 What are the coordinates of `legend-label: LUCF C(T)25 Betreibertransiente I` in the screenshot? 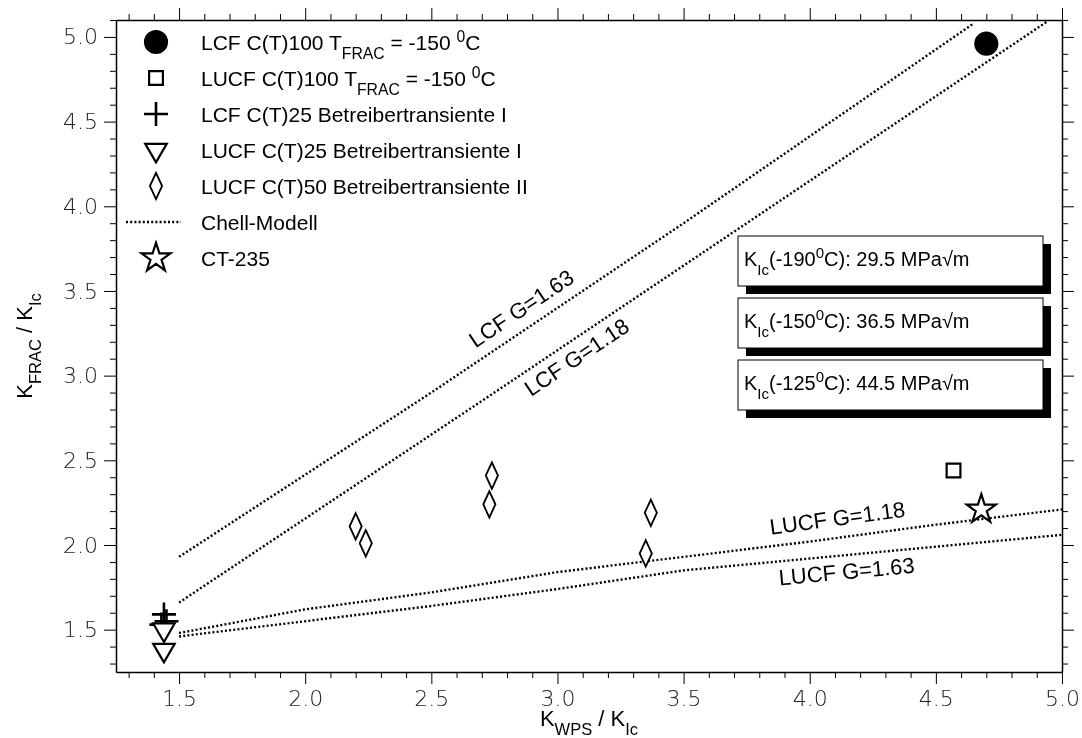 It's located at (361, 150).